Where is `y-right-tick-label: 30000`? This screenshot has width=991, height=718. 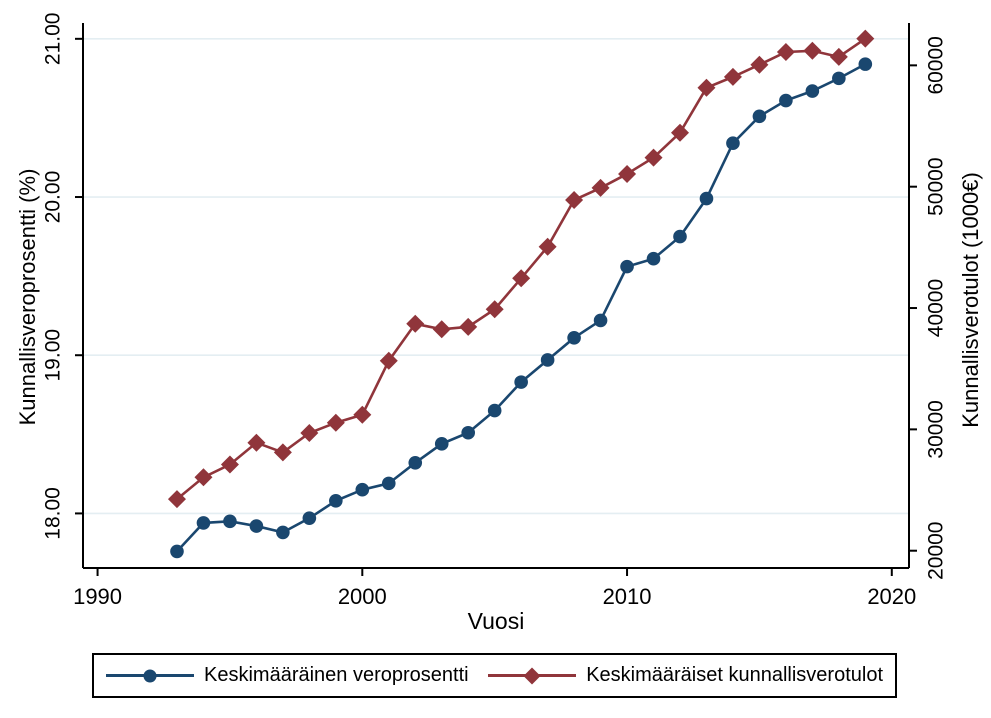 y-right-tick-label: 30000 is located at coordinates (936, 429).